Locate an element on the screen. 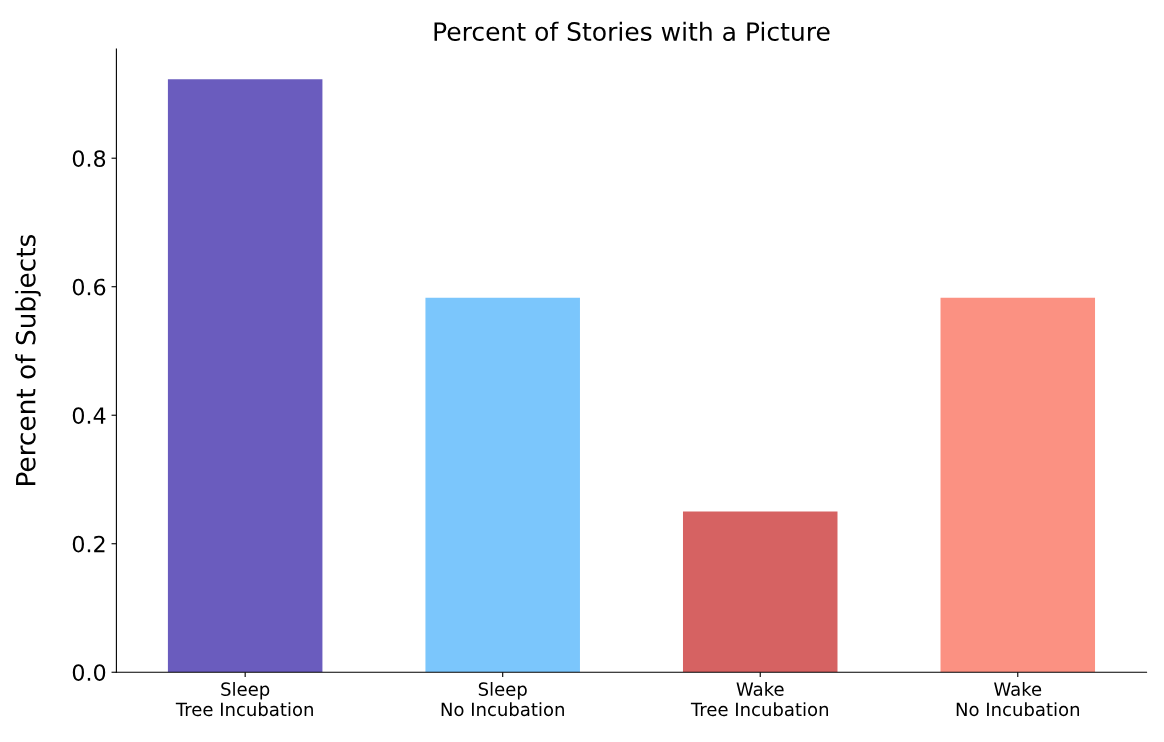 This screenshot has height=742, width=1164. y-tick-label: 0.8 is located at coordinates (89, 158).